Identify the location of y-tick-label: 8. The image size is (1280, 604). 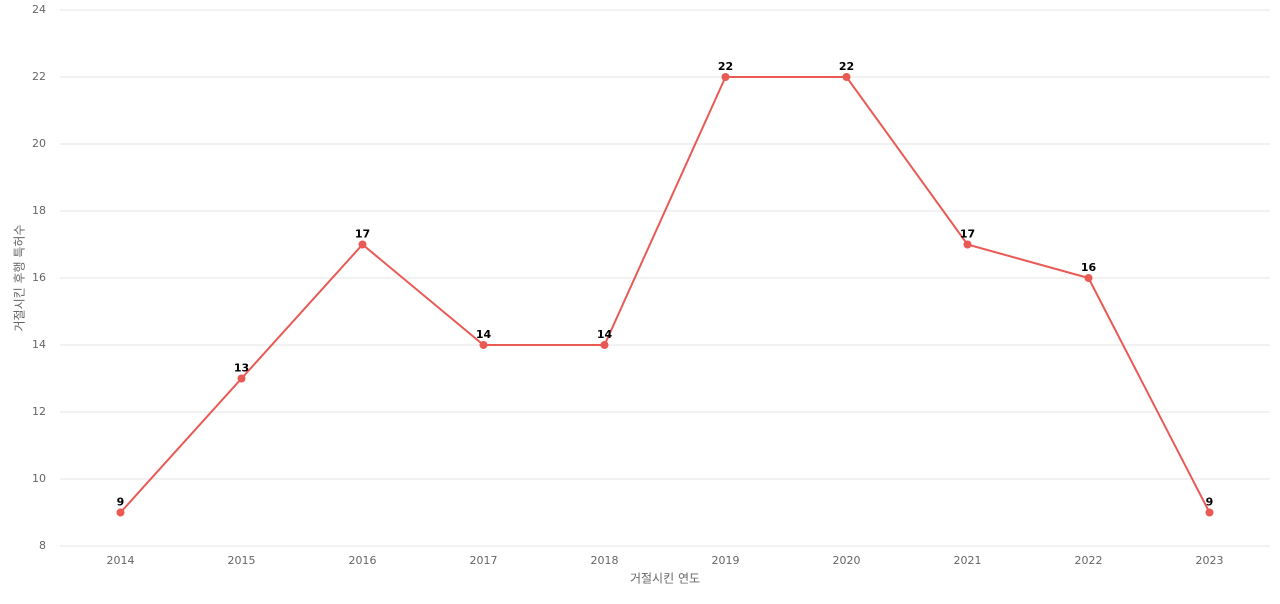
(42, 545).